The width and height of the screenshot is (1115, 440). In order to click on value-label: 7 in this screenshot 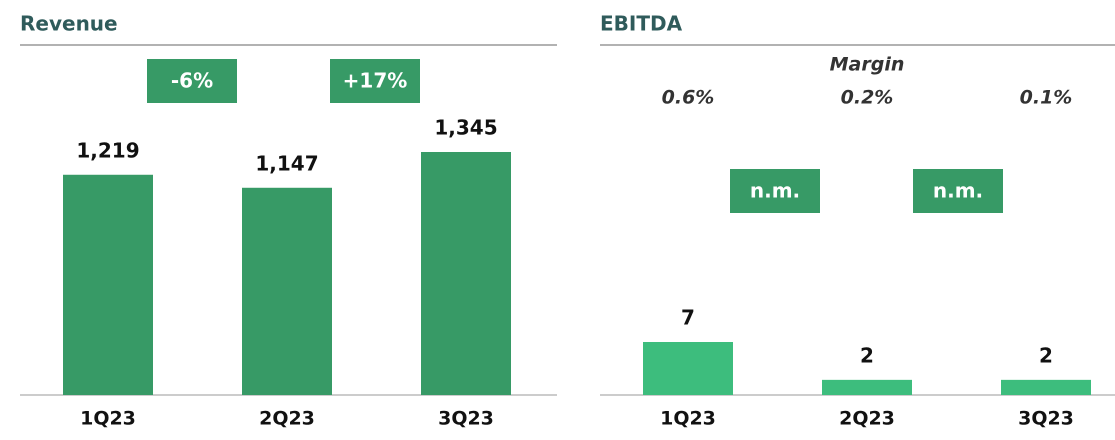, I will do `click(688, 318)`.